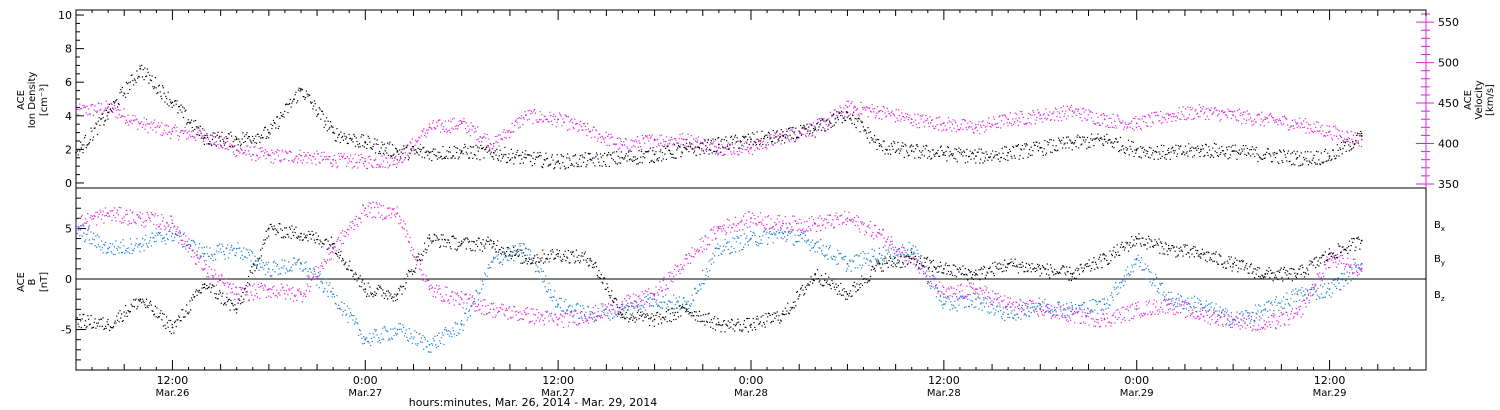 This screenshot has height=410, width=1500. Describe the element at coordinates (68, 116) in the screenshot. I see `top-left-tick-label: 4` at that location.